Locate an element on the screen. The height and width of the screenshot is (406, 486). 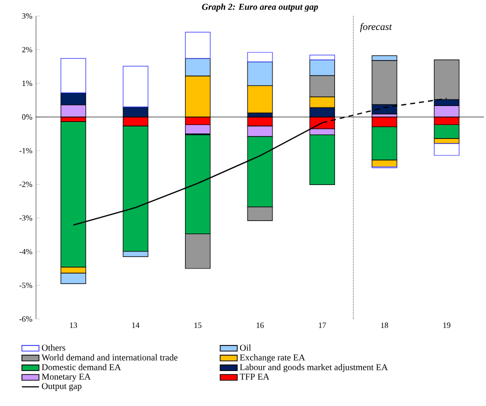
legend-label: Others is located at coordinates (54, 347).